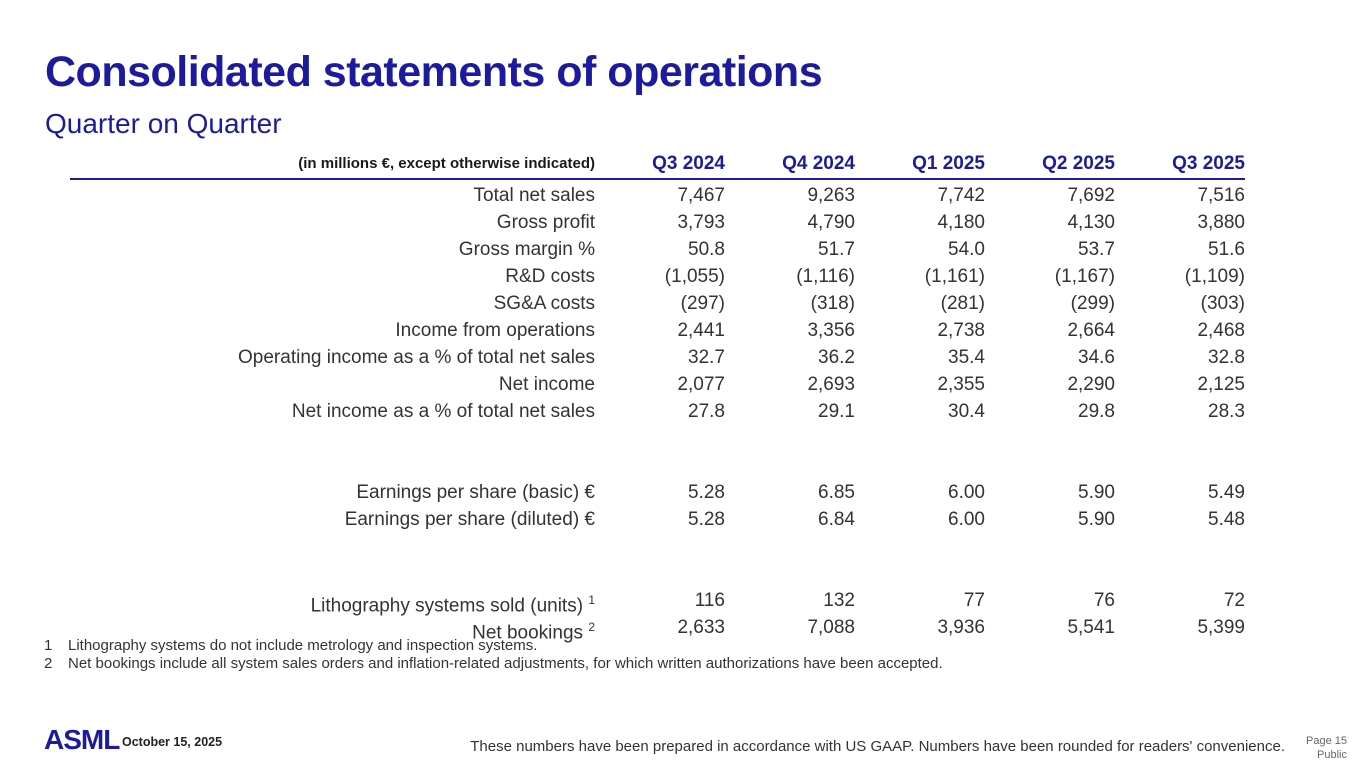 Image resolution: width=1365 pixels, height=768 pixels. I want to click on row-label: Gross margin %, so click(526, 249).